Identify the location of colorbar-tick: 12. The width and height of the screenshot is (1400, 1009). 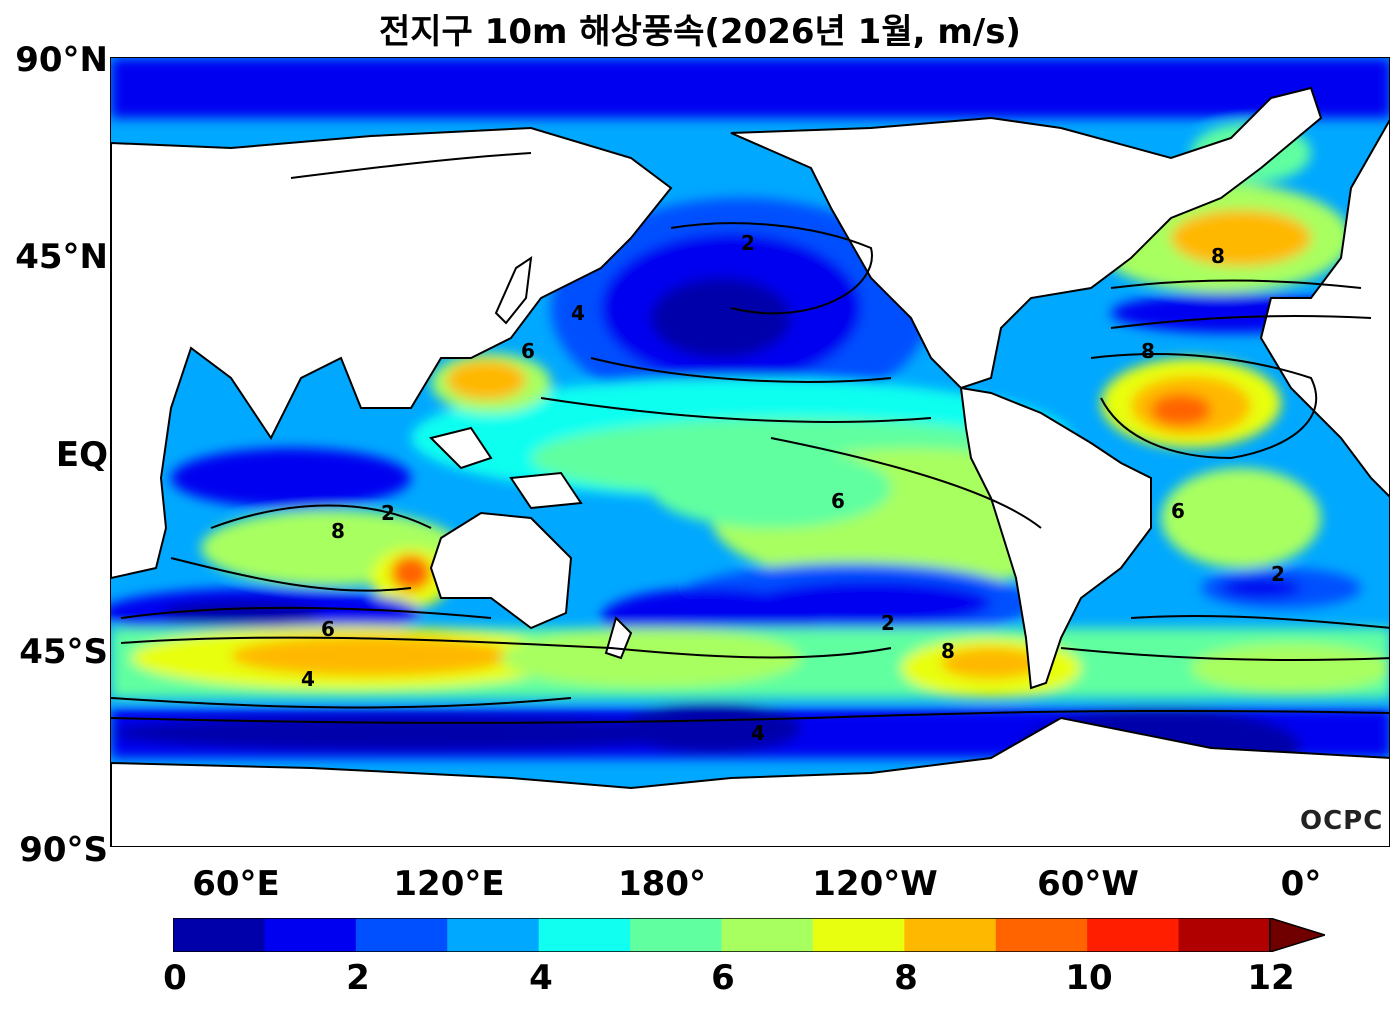
(1271, 978).